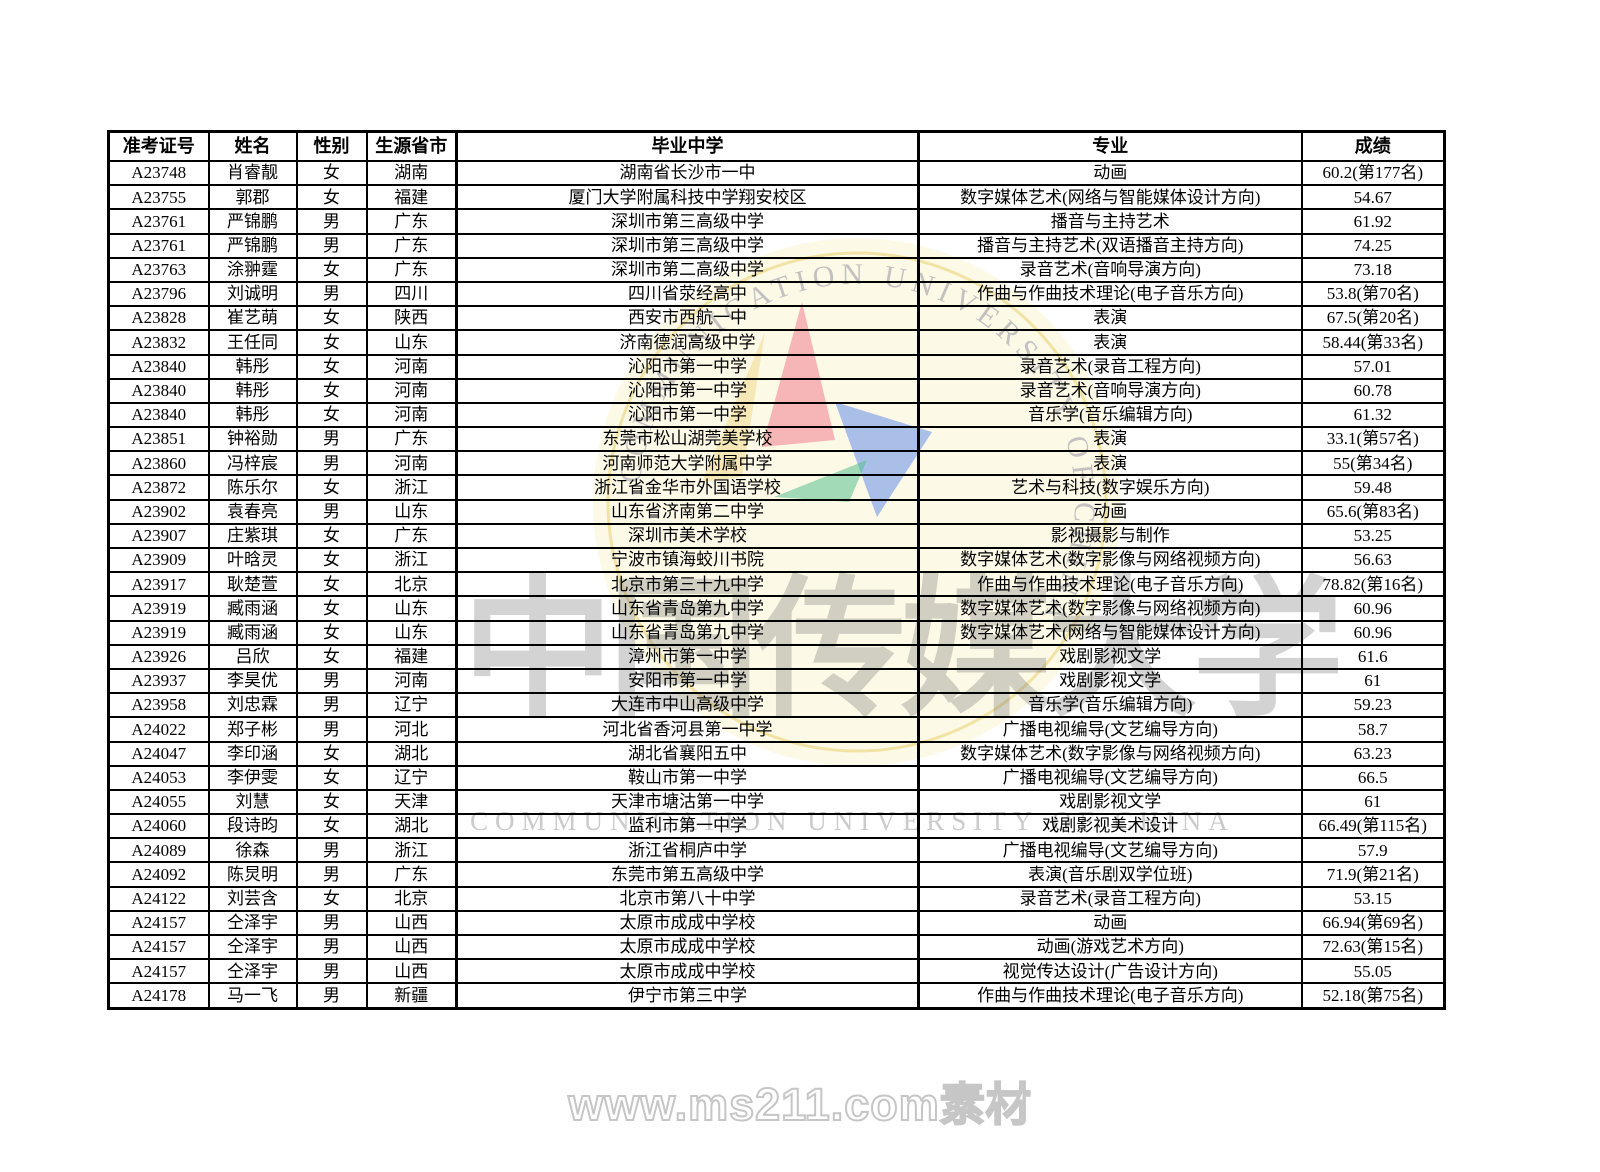  What do you see at coordinates (1373, 366) in the screenshot?
I see `cell-score: 57.01` at bounding box center [1373, 366].